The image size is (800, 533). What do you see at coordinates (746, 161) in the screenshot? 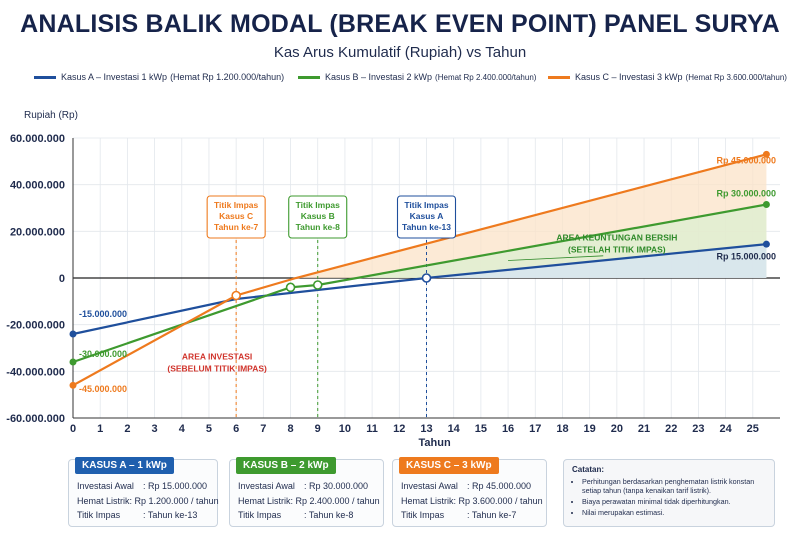
I see `series-end-label: Rp 45.000.000` at bounding box center [746, 161].